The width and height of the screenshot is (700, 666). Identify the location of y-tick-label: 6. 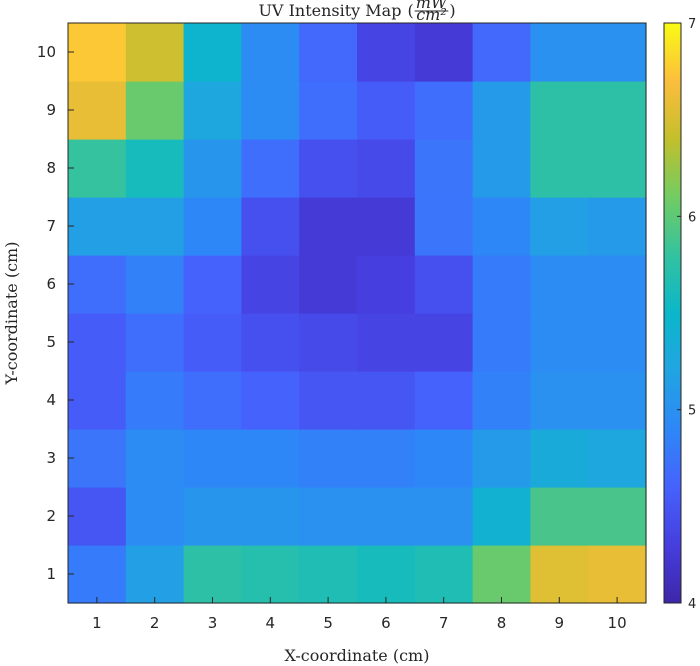
(51, 284).